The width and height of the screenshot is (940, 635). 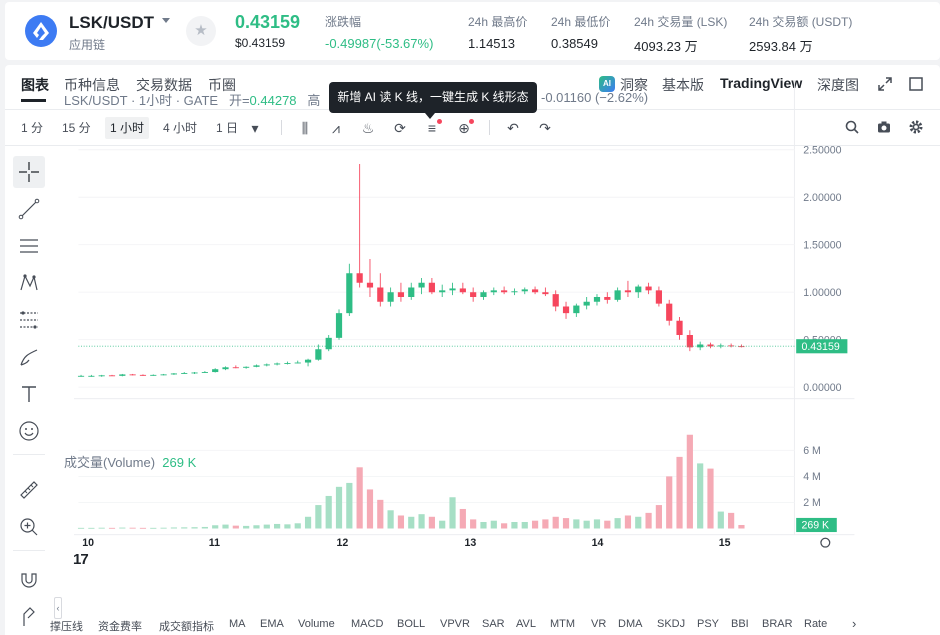 I want to click on collapse-toolbar-icon: ‹, so click(x=58, y=608).